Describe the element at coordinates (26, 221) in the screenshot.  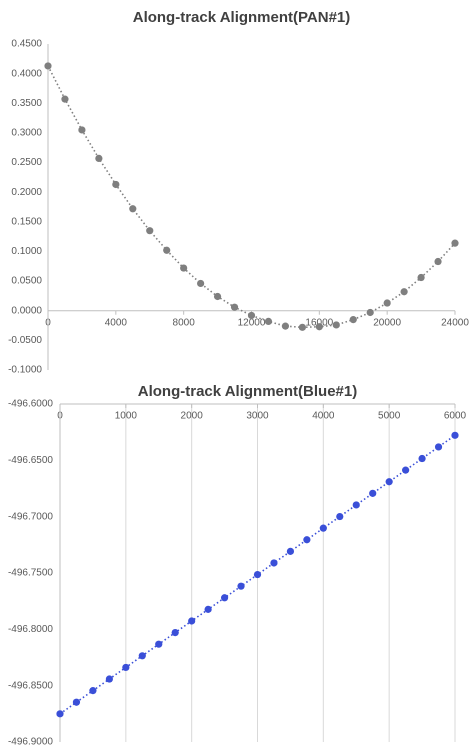
I see `y-tick-label: 0.1500` at that location.